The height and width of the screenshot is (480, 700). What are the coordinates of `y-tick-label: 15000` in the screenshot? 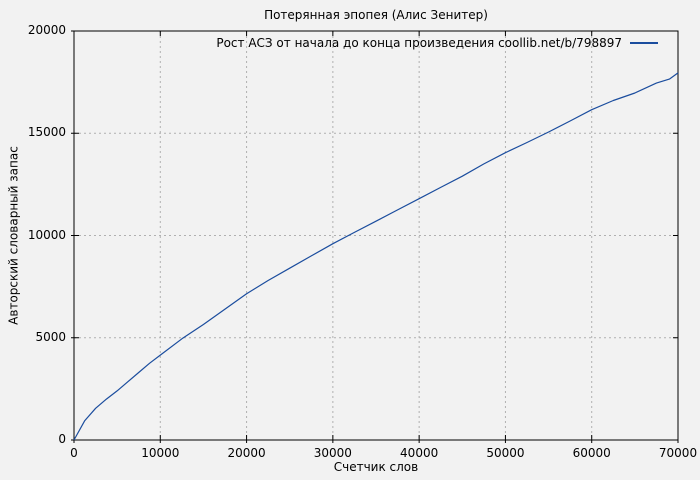 It's located at (46, 132).